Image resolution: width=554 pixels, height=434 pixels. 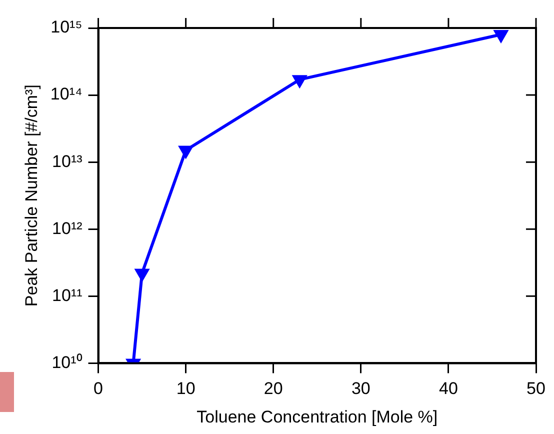 I want to click on x-tick-label: 20, so click(x=273, y=388).